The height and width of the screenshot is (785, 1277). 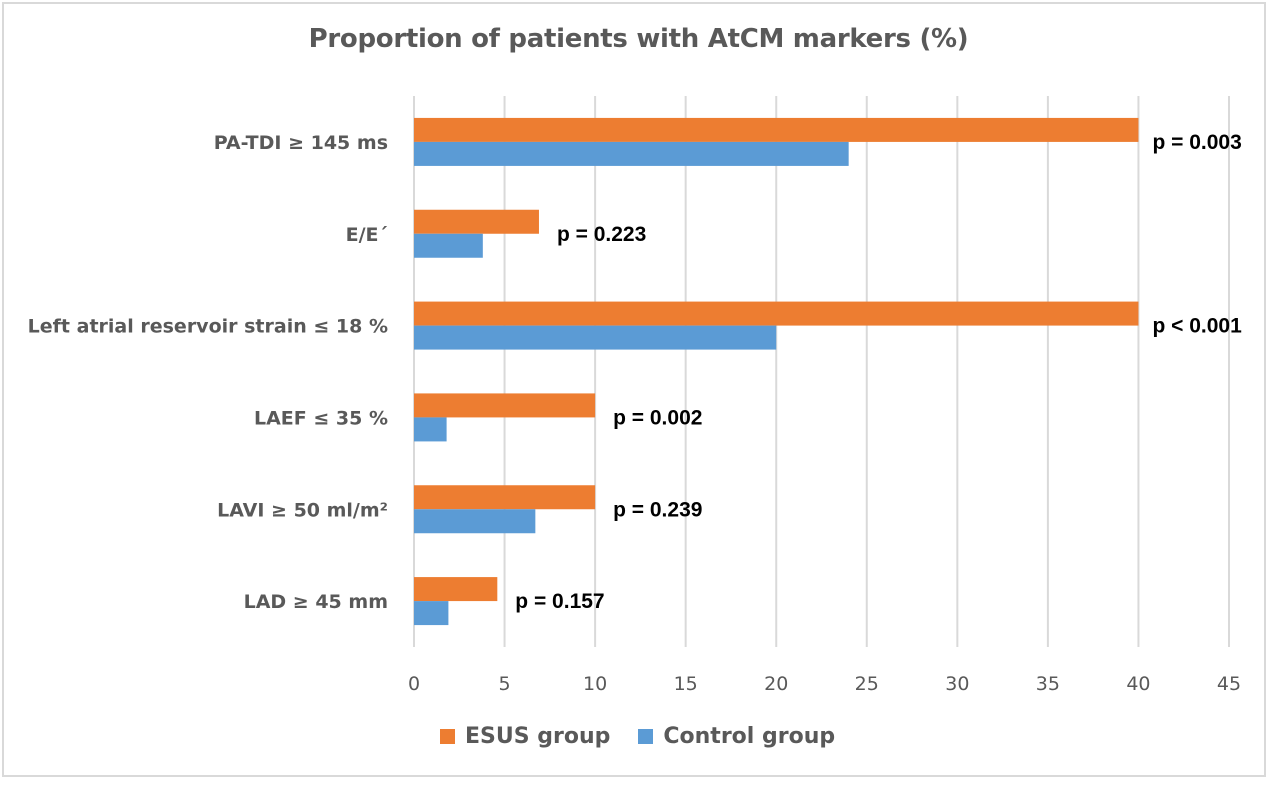 I want to click on legend-item-esus: ESUS group, so click(x=525, y=736).